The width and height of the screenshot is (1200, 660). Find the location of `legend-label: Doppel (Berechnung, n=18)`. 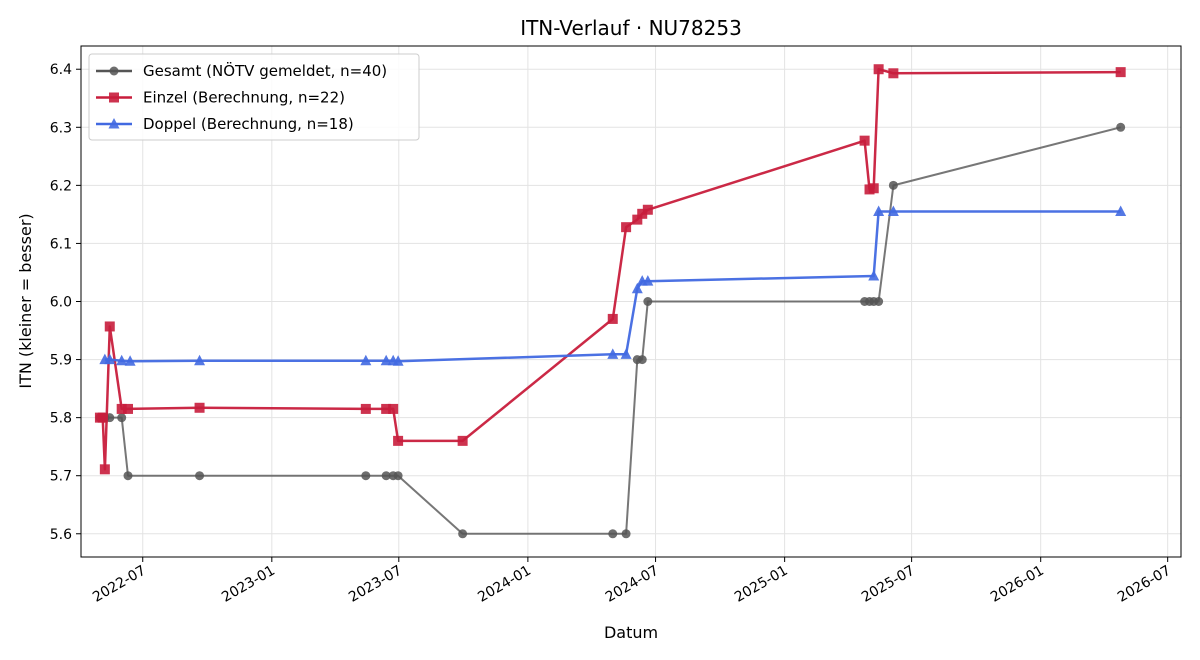

legend-label: Doppel (Berechnung, n=18) is located at coordinates (248, 124).